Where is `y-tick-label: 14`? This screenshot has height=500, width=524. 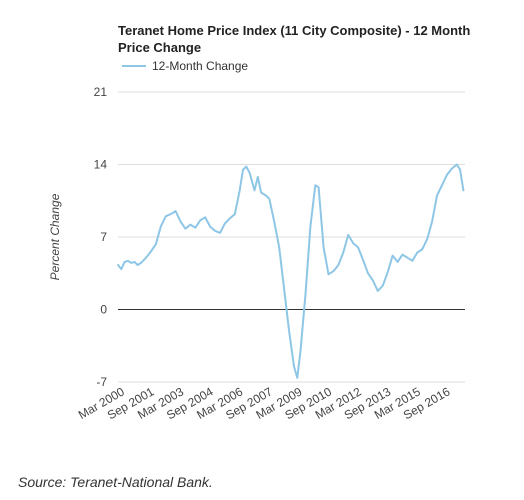 y-tick-label: 14 is located at coordinates (101, 165).